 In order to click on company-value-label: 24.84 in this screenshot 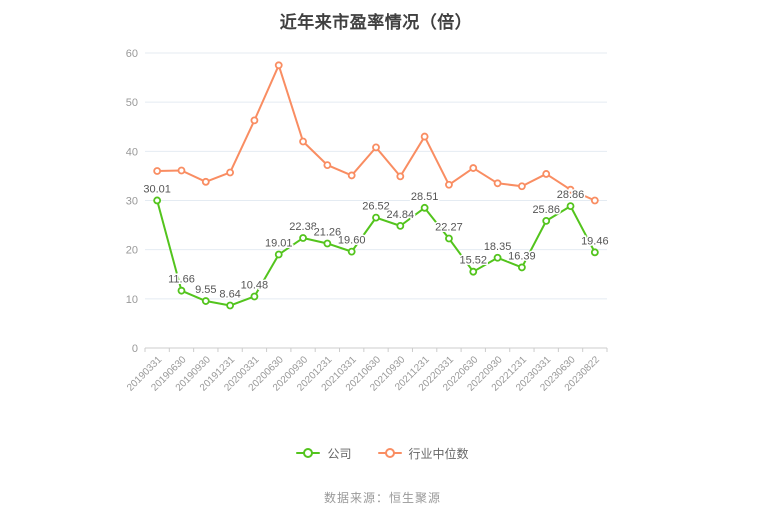, I will do `click(401, 215)`.